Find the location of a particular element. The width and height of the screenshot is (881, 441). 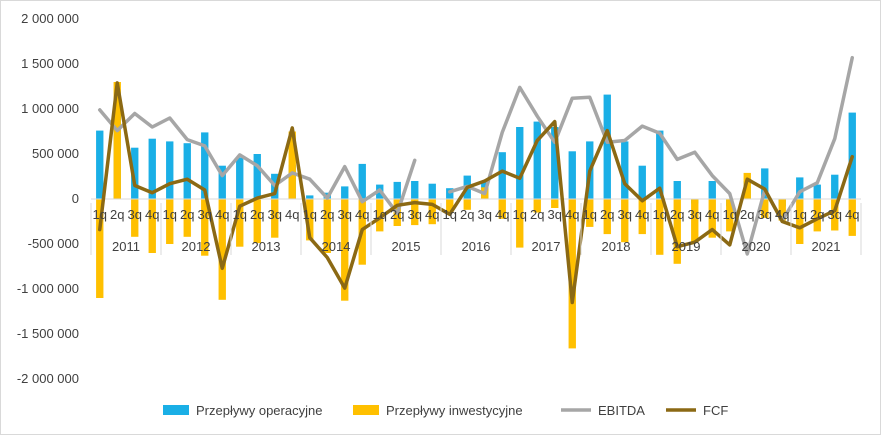

y-tick-label: 0 is located at coordinates (75, 198).